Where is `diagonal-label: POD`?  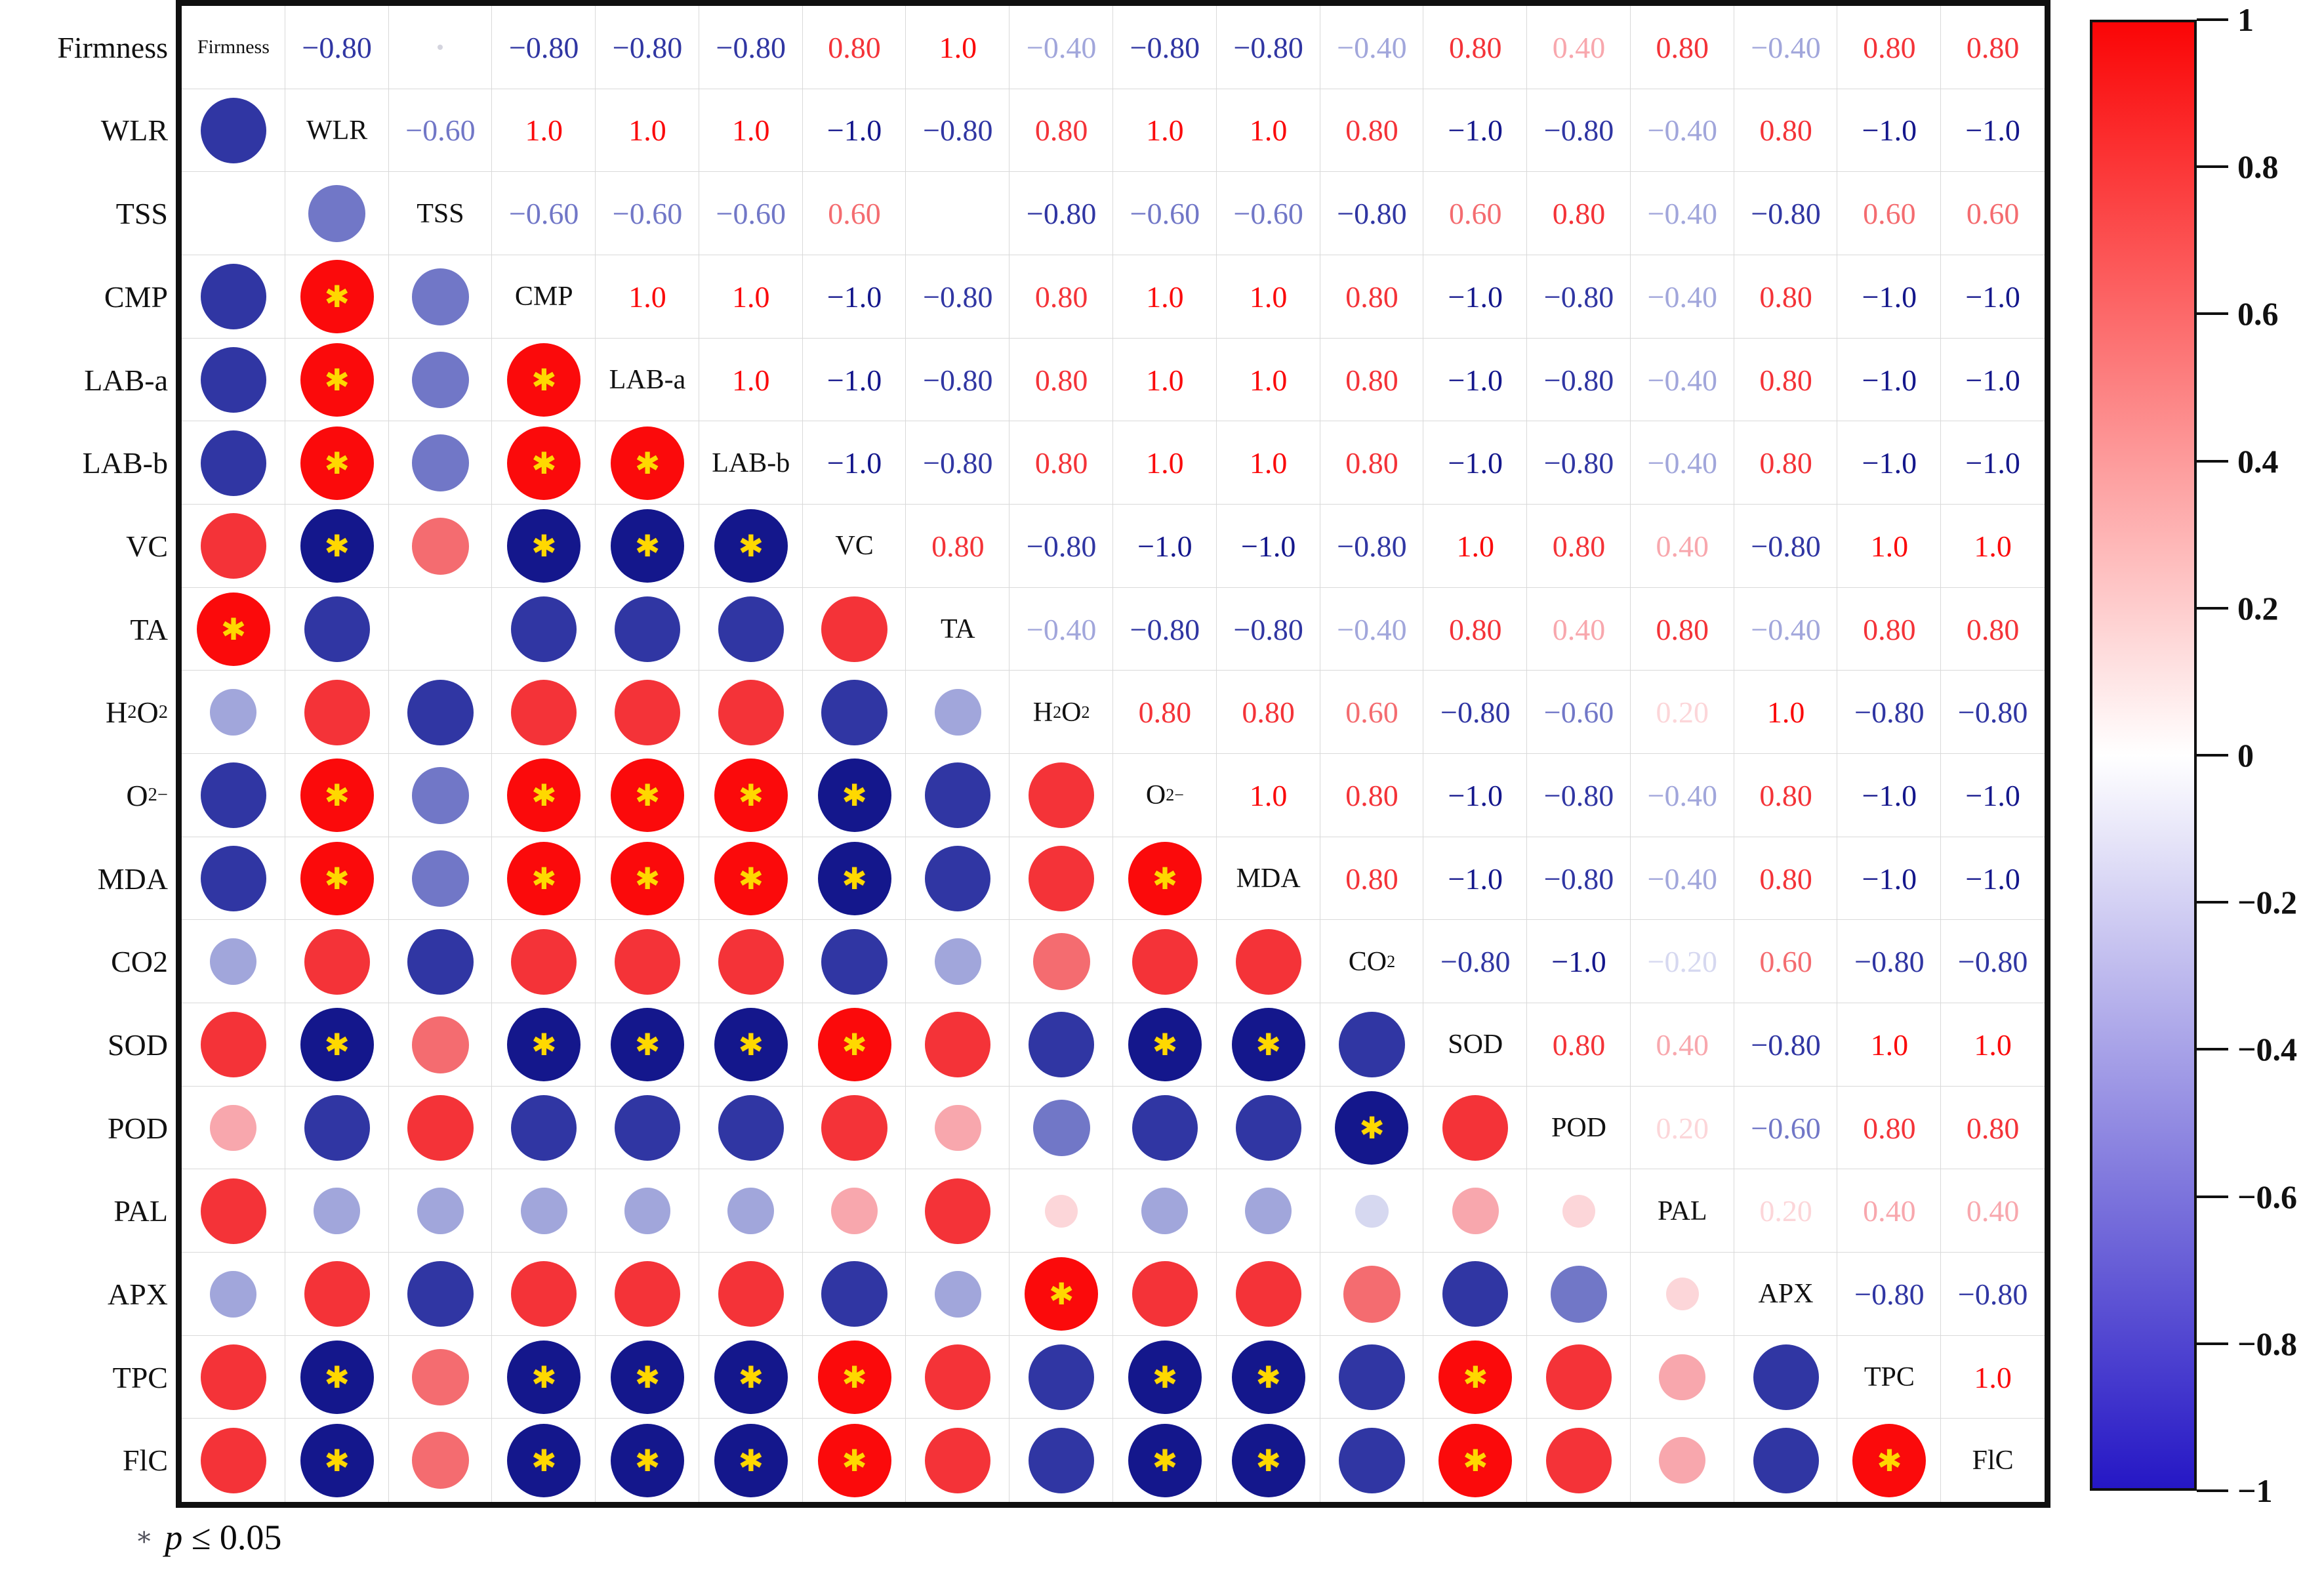
diagonal-label: POD is located at coordinates (1579, 1128).